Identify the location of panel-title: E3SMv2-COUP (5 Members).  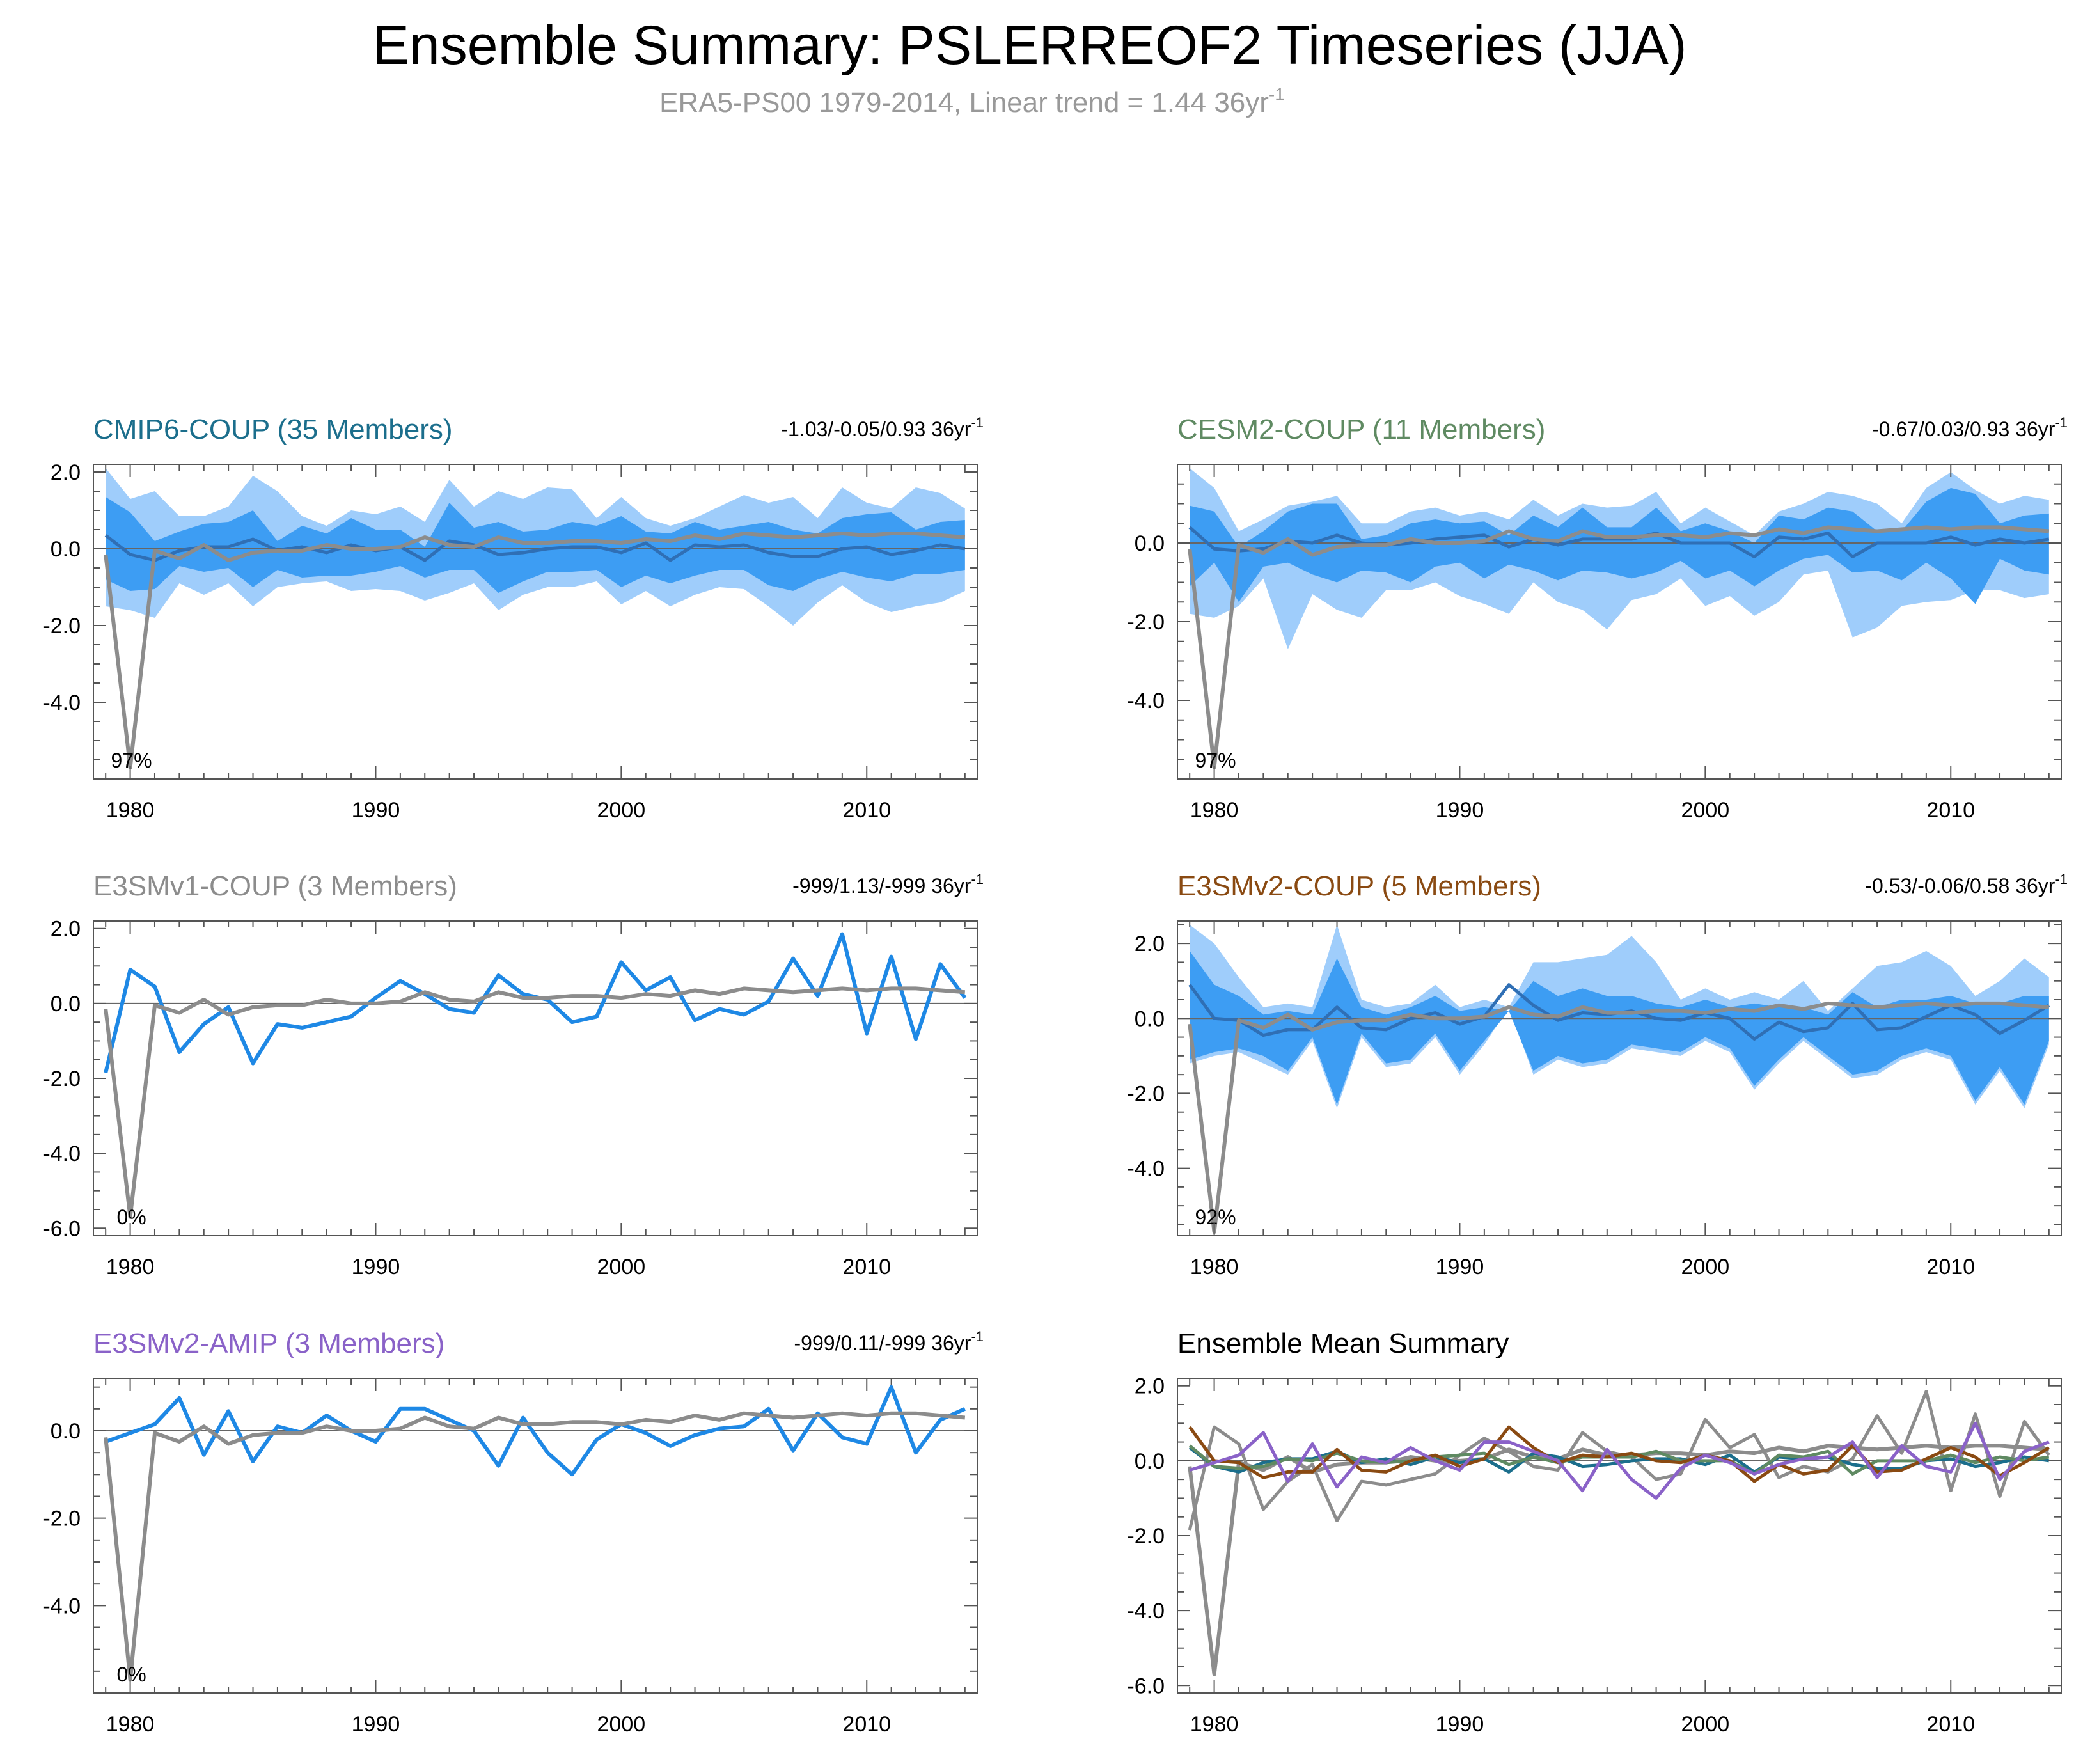
(1359, 886).